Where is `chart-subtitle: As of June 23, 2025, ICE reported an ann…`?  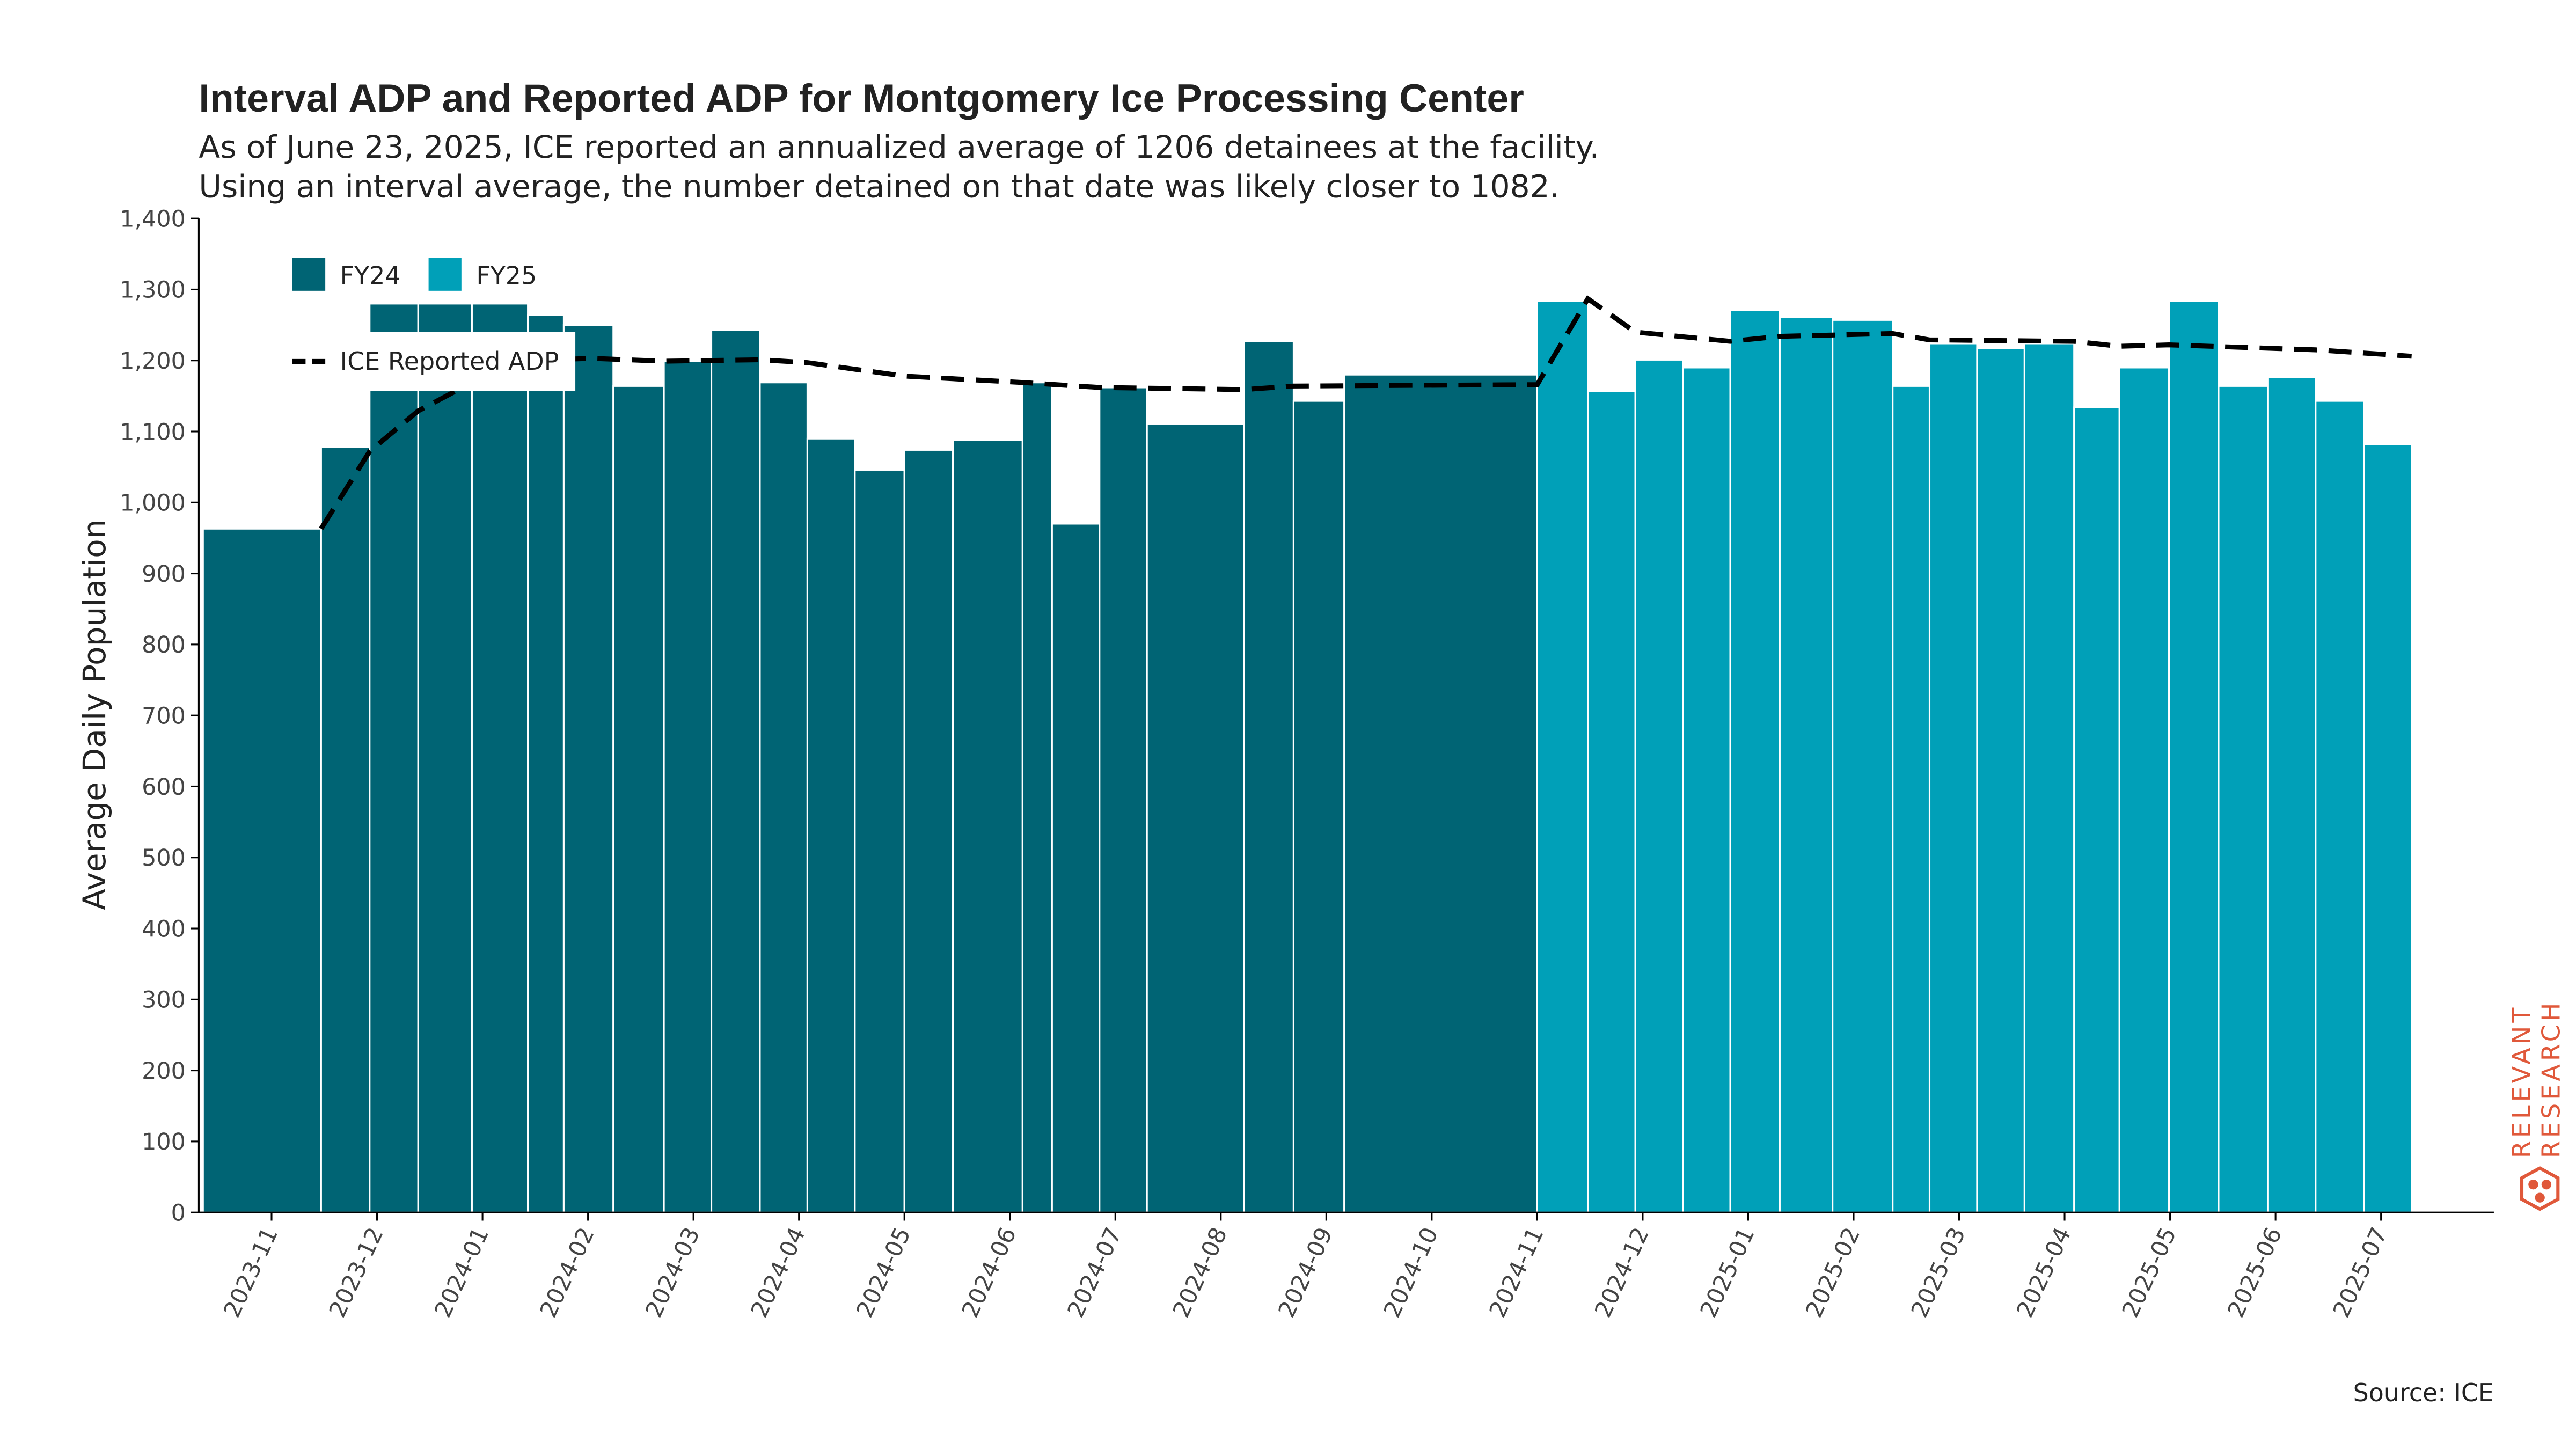
chart-subtitle: As of June 23, 2025, ICE reported an ann… is located at coordinates (899, 147).